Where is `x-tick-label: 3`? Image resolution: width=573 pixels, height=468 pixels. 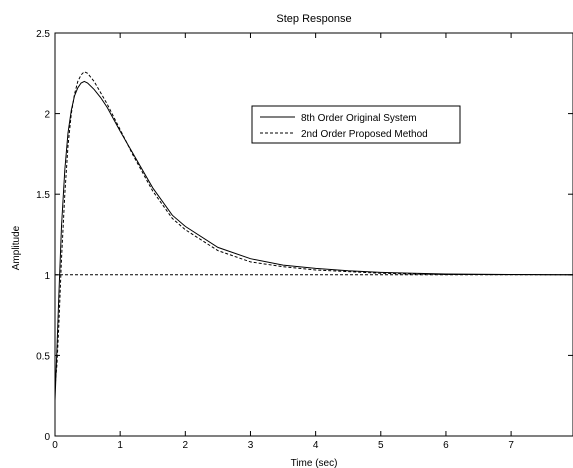
x-tick-label: 3 is located at coordinates (251, 445).